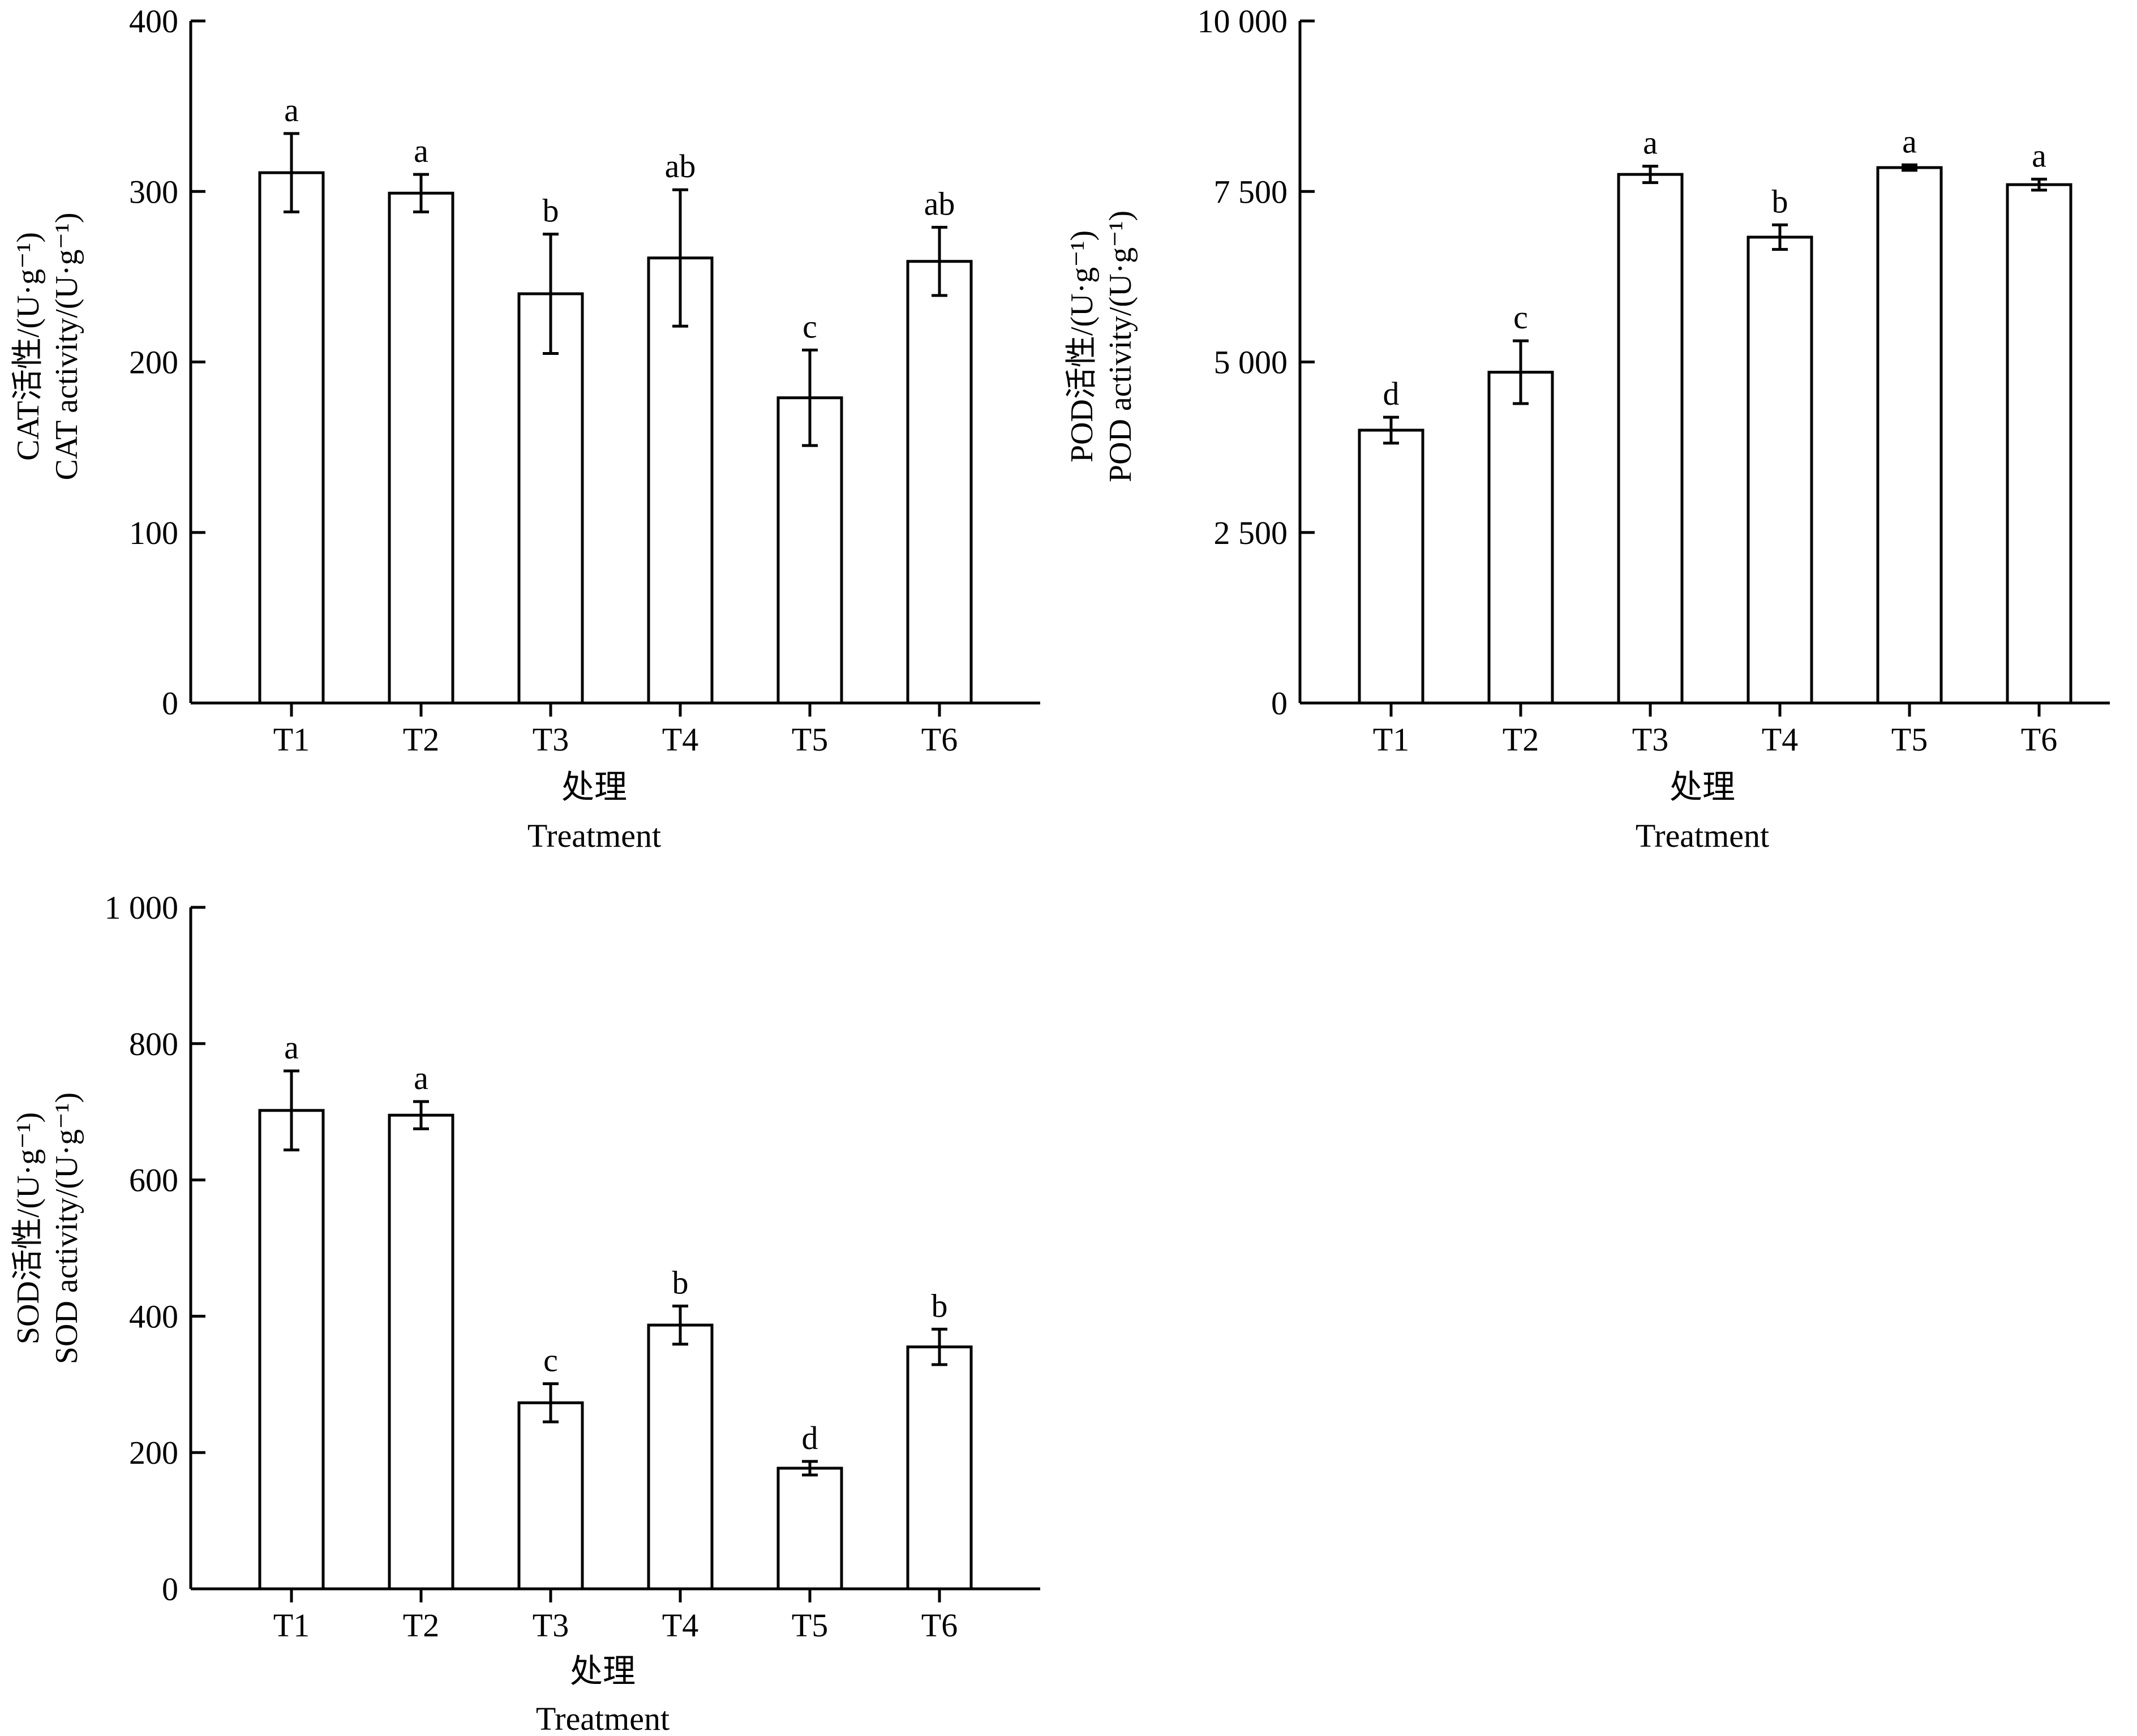 The image size is (2137, 1736). I want to click on pod-bars, so click(1715, 435).